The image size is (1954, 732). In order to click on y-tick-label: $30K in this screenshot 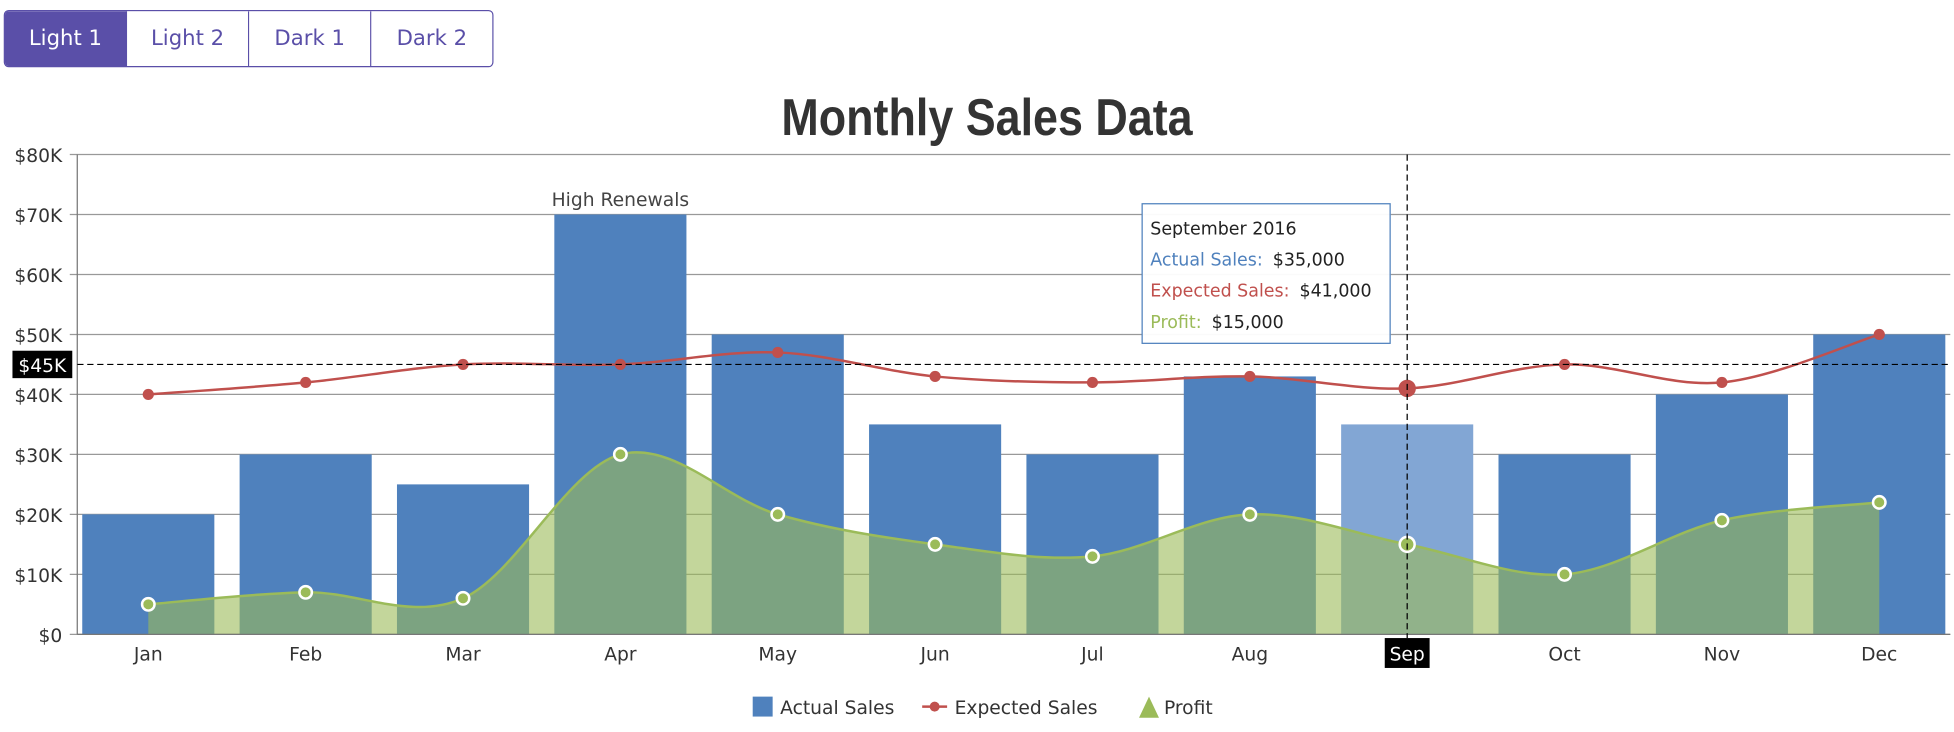, I will do `click(38, 456)`.